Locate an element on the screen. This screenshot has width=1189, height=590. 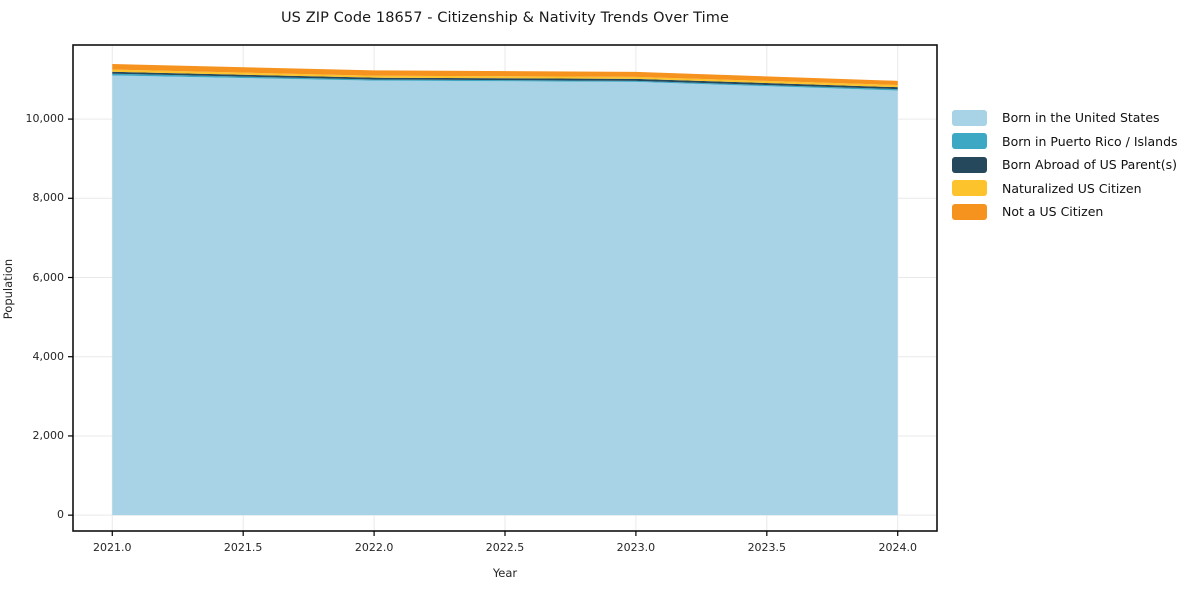
x-tick-label: 2023.0 is located at coordinates (636, 547).